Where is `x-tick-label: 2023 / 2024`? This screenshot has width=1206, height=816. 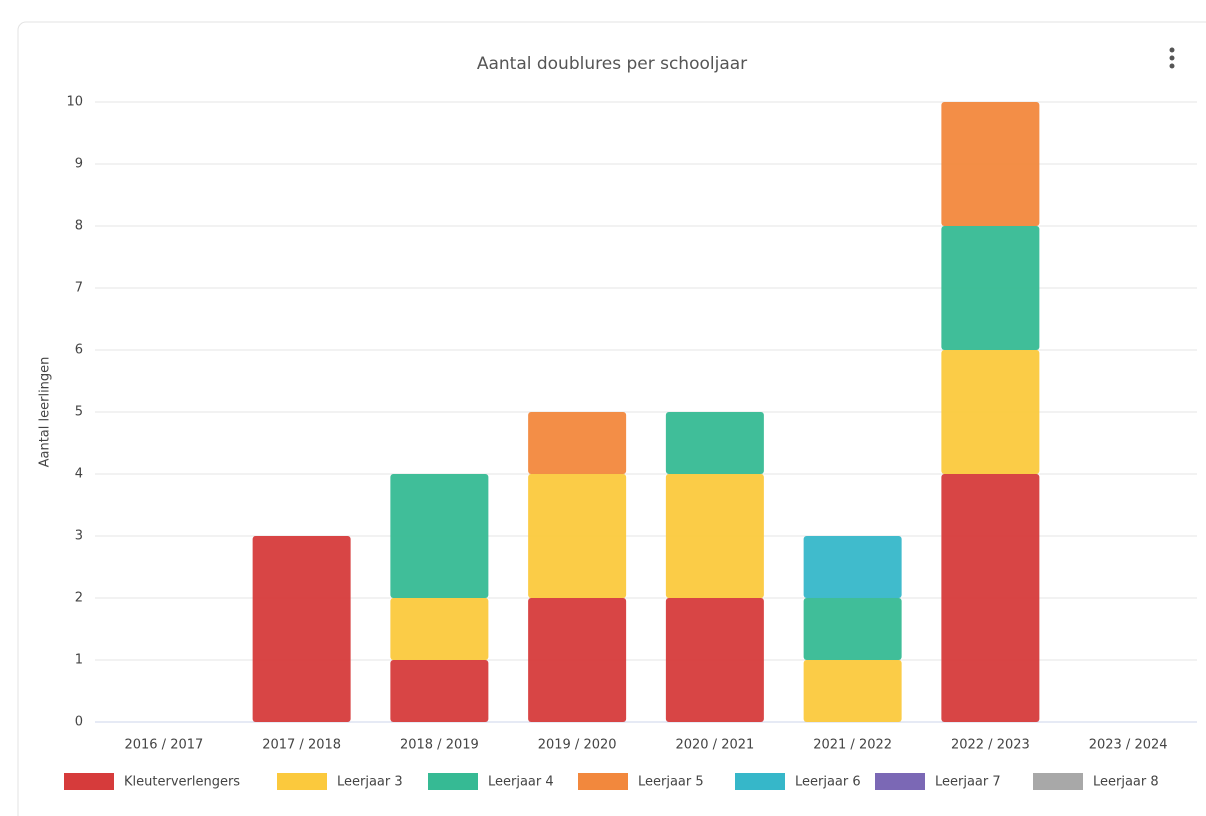
x-tick-label: 2023 / 2024 is located at coordinates (1128, 745).